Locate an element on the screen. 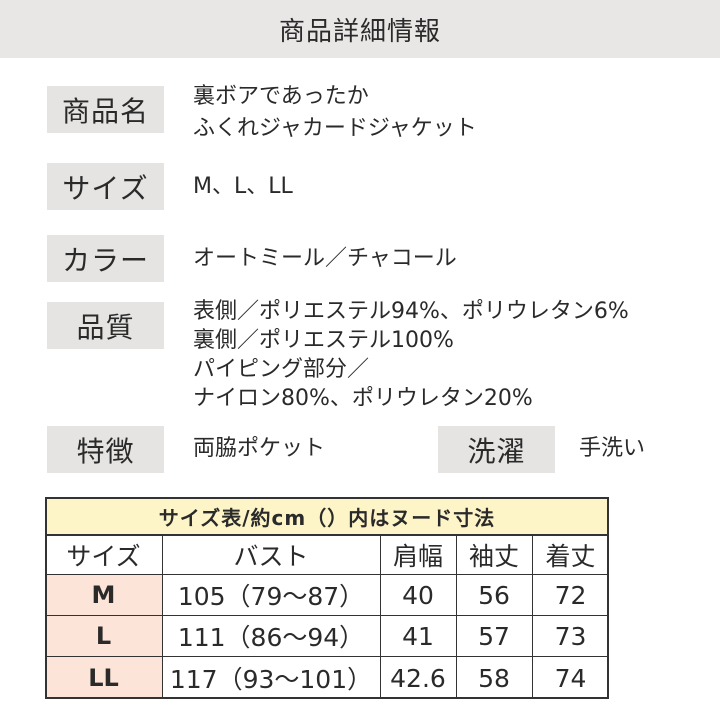 This screenshot has height=720, width=720. product-name-line: 裏ボアであったか is located at coordinates (281, 96).